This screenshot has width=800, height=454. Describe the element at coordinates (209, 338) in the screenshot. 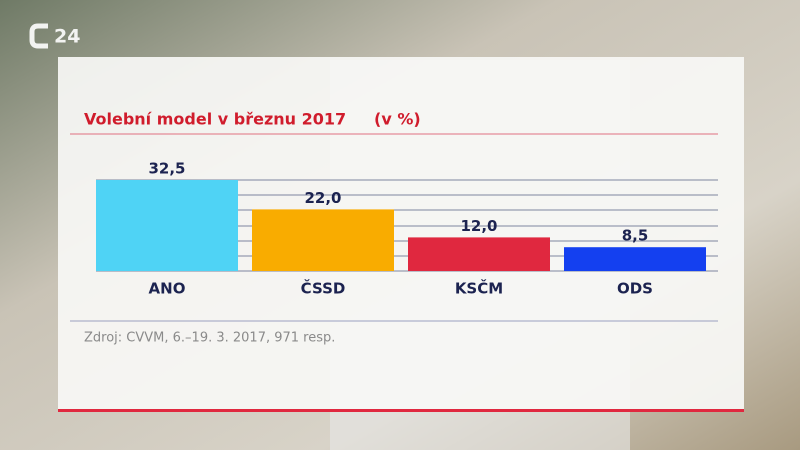

I see `source-note: Zdroj: CVVM, 6.–19. 3. 2017, 971 resp.` at that location.